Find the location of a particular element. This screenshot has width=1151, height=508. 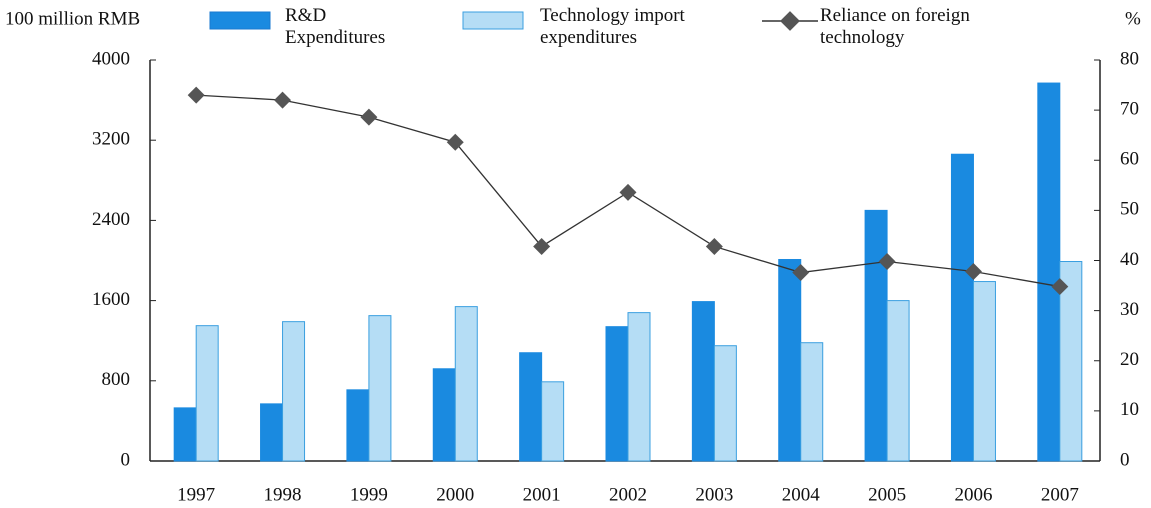

y2-tick-label: 20 is located at coordinates (1129, 359).